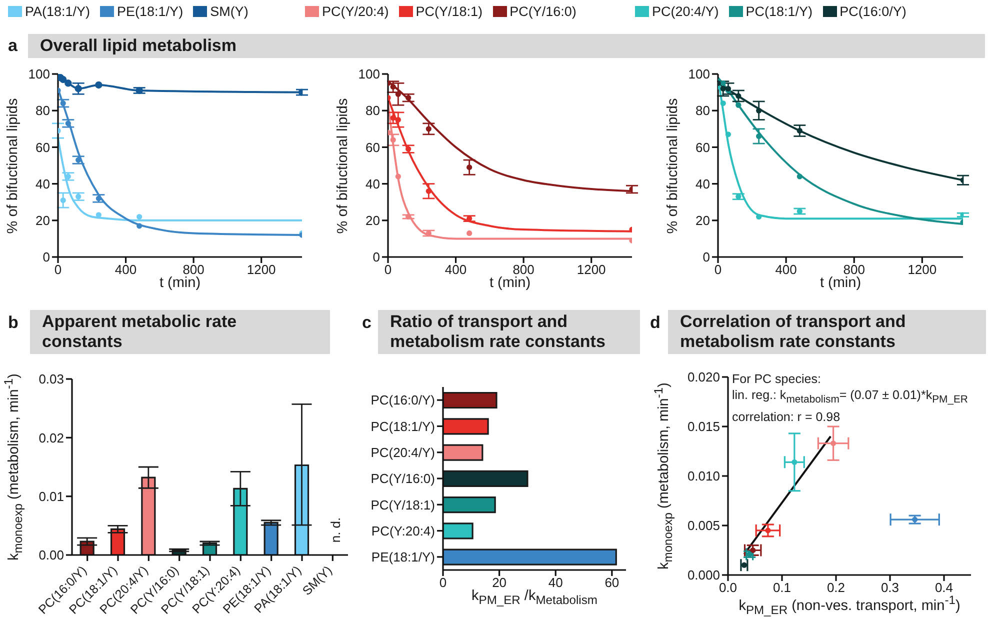 The height and width of the screenshot is (619, 991). What do you see at coordinates (402, 400) in the screenshot?
I see `y-tick-label: PC(16:0/Y)` at bounding box center [402, 400].